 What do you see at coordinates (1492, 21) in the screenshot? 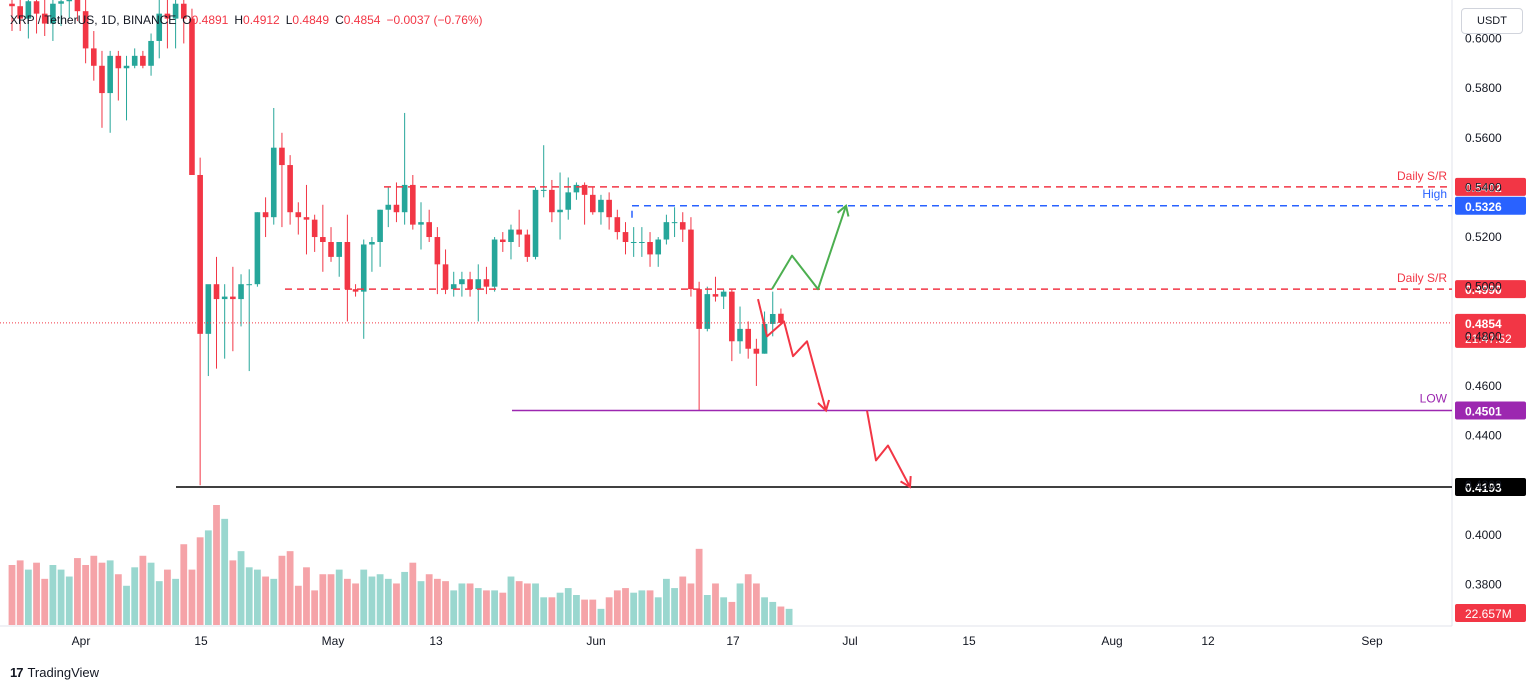
I see `currency-button: USDT` at bounding box center [1492, 21].